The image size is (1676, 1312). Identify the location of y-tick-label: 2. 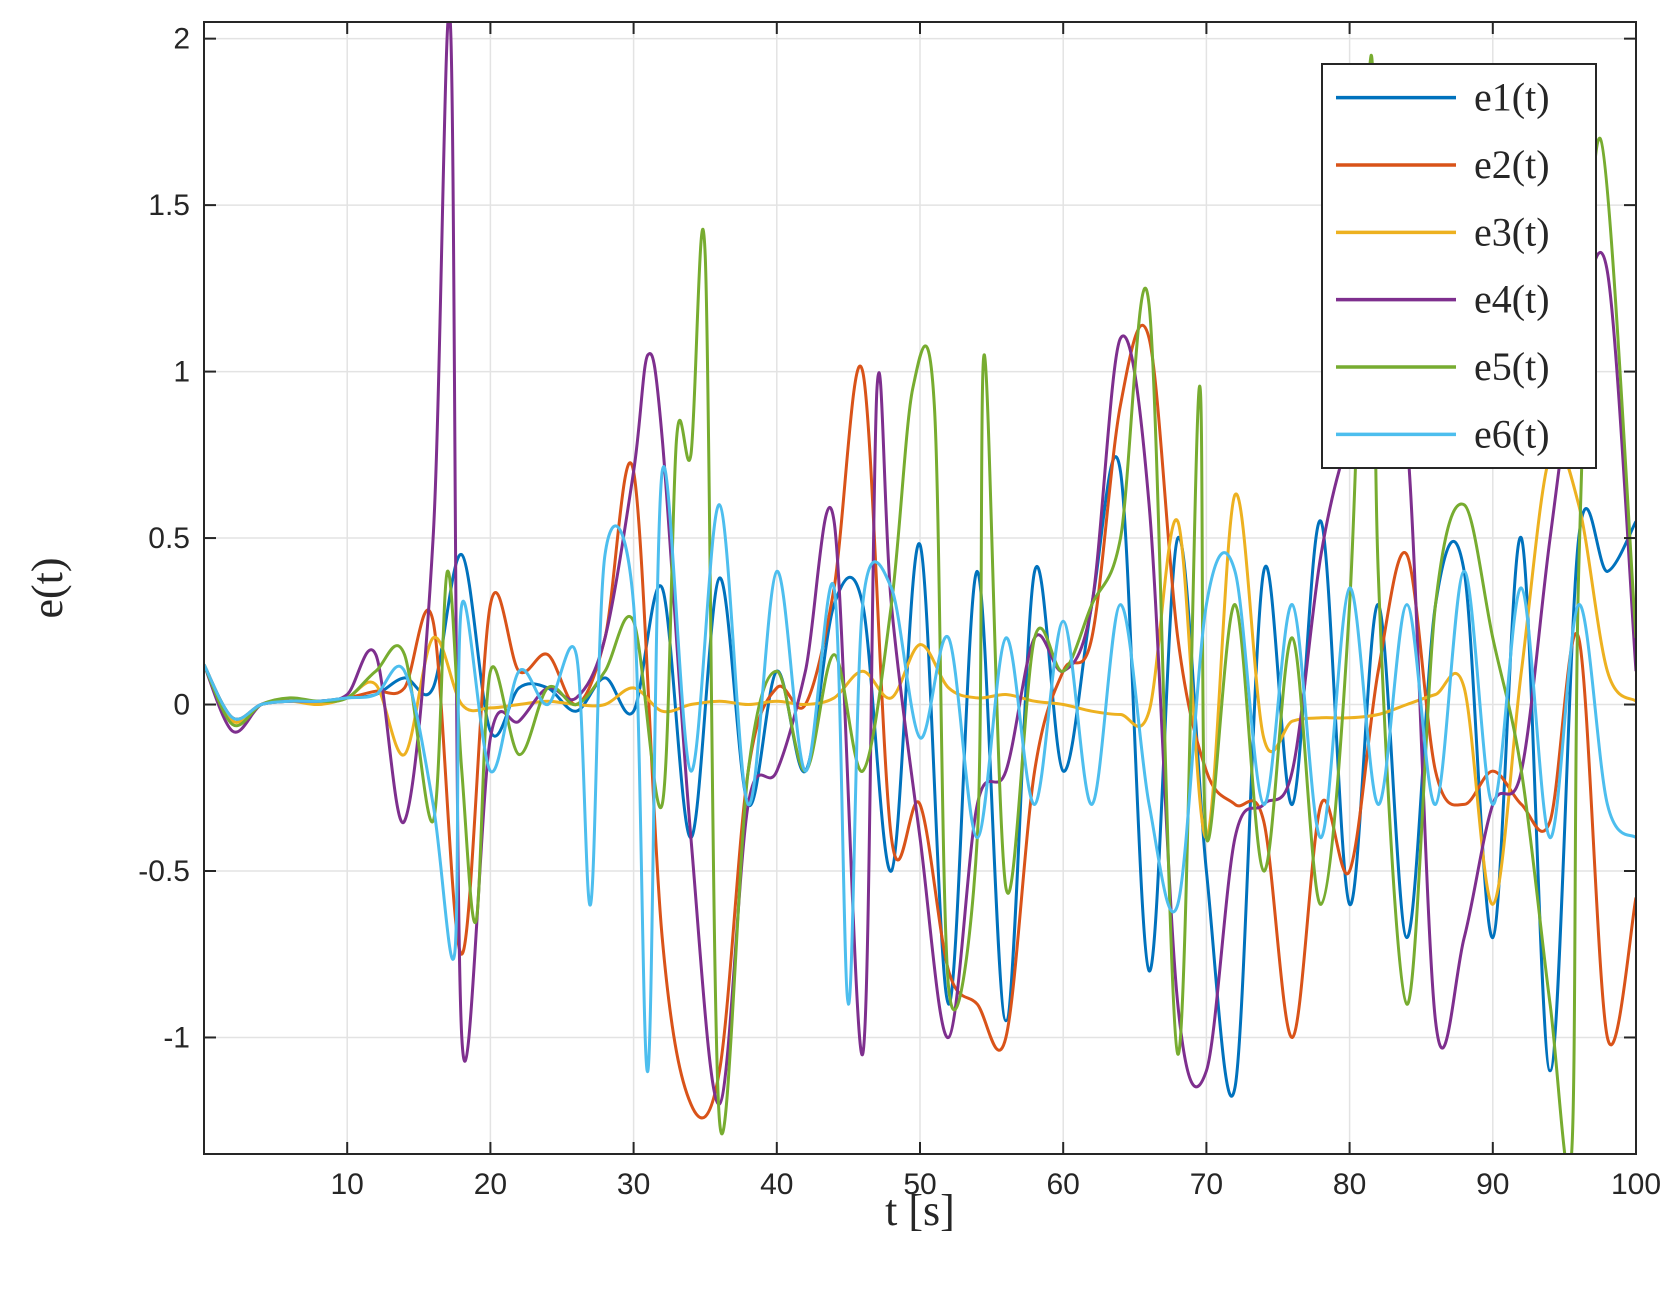
(181, 39).